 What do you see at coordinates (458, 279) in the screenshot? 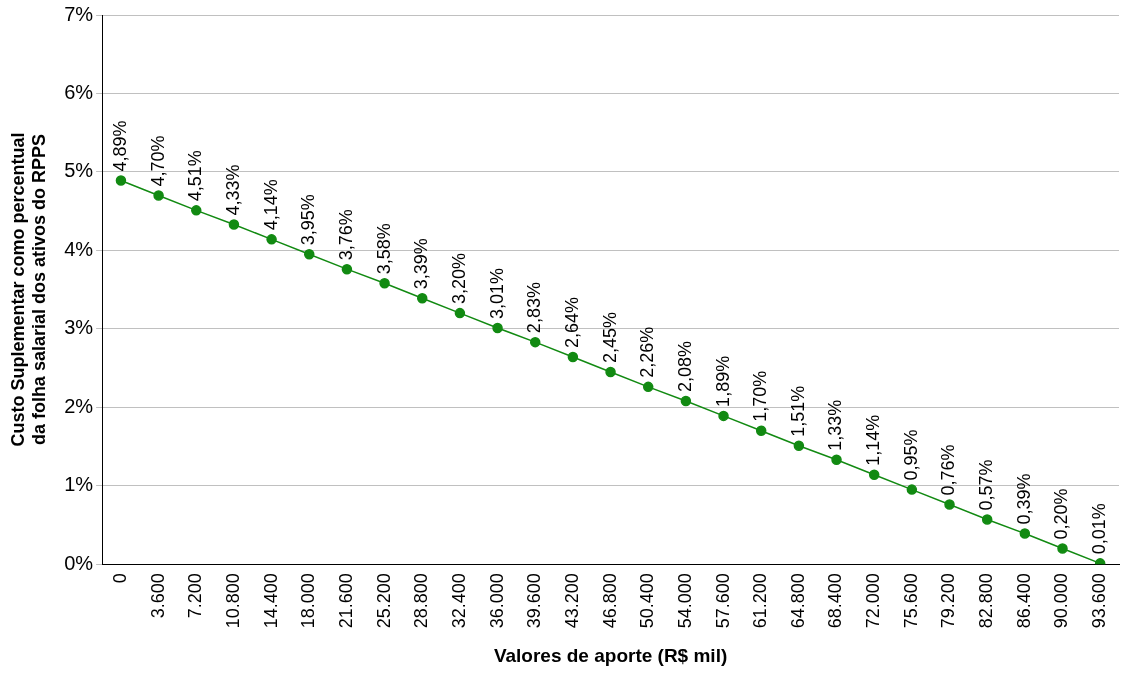
I see `data-label: 3,20%` at bounding box center [458, 279].